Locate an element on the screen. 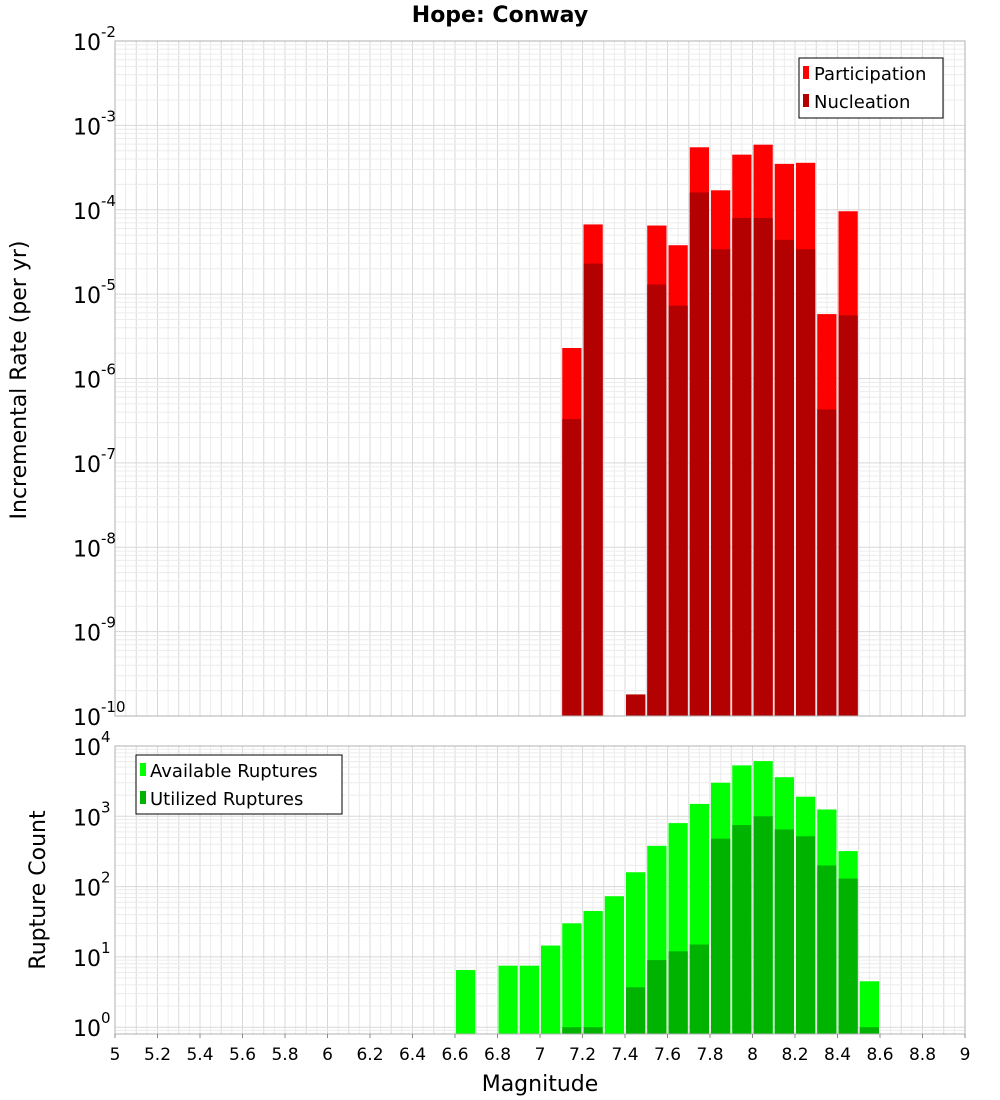  count-legend: Available Ruptures Utilized Ruptures is located at coordinates (239, 784).